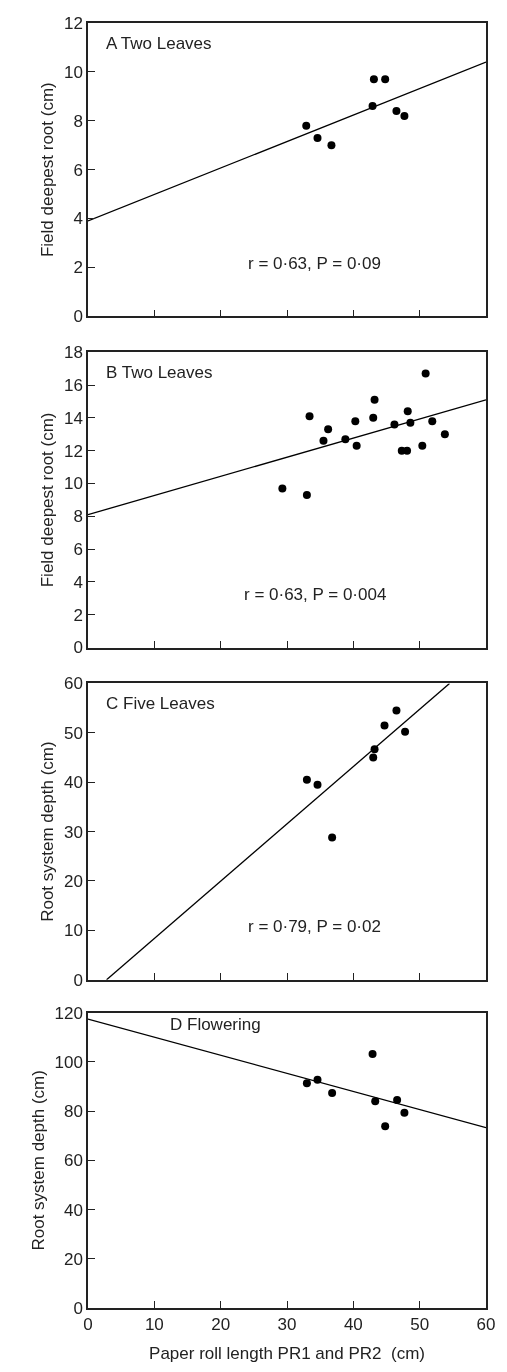  Describe the element at coordinates (73, 733) in the screenshot. I see `y-tick-label: 50` at that location.